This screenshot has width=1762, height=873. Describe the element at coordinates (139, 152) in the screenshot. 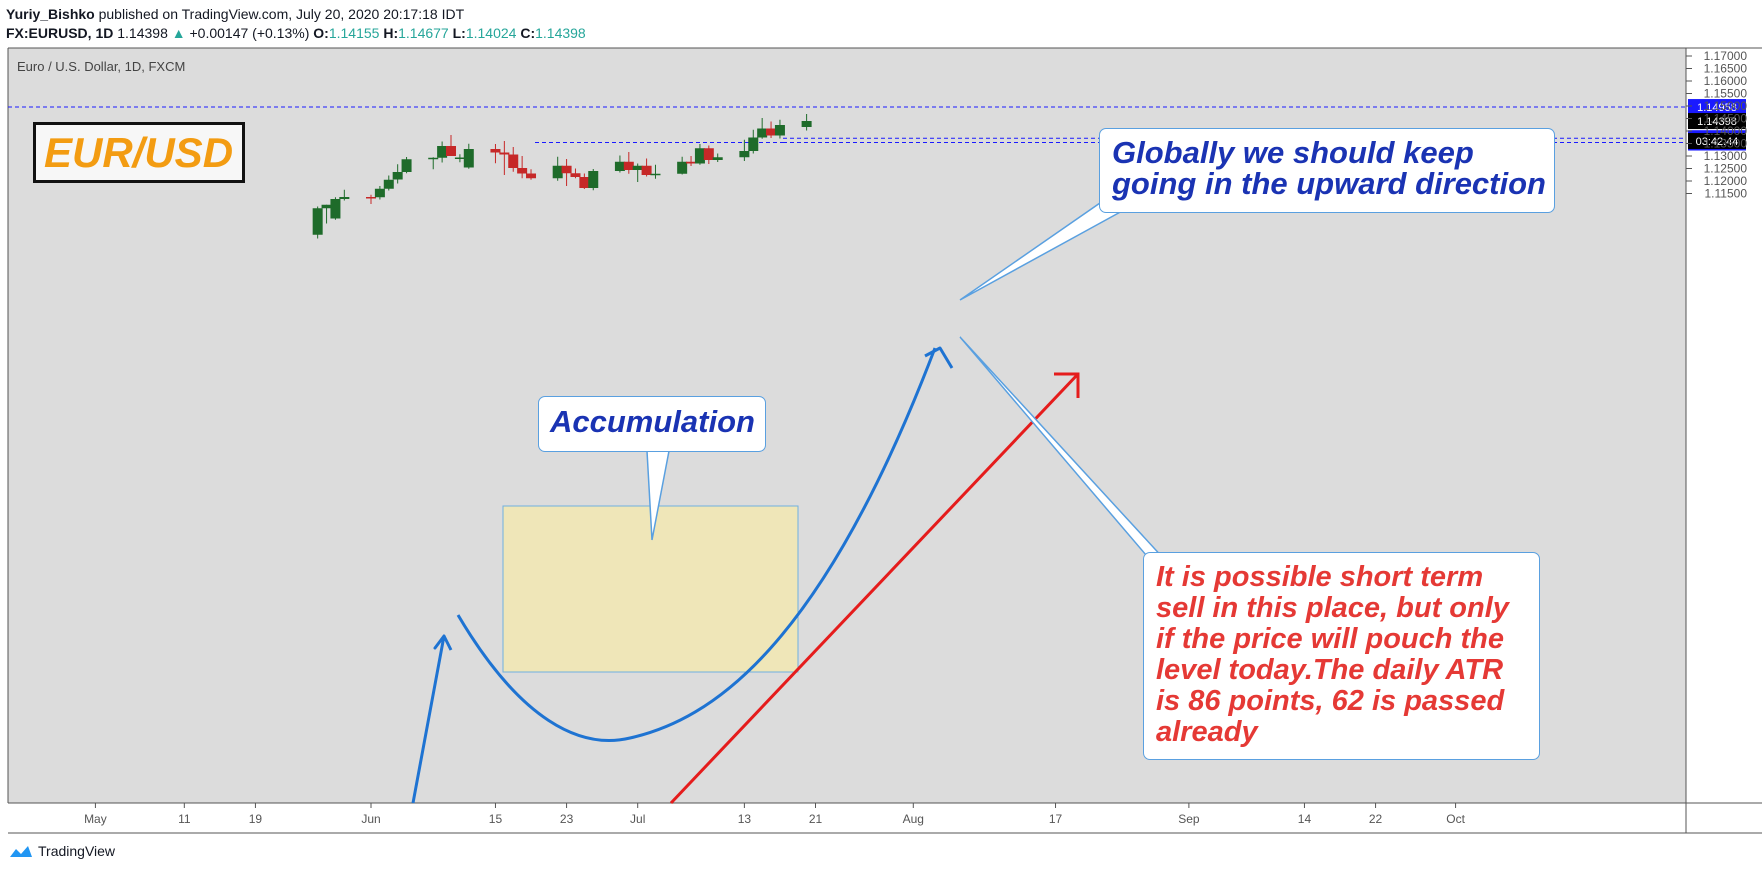

I see `symbol-title-box: EUR/USD` at that location.